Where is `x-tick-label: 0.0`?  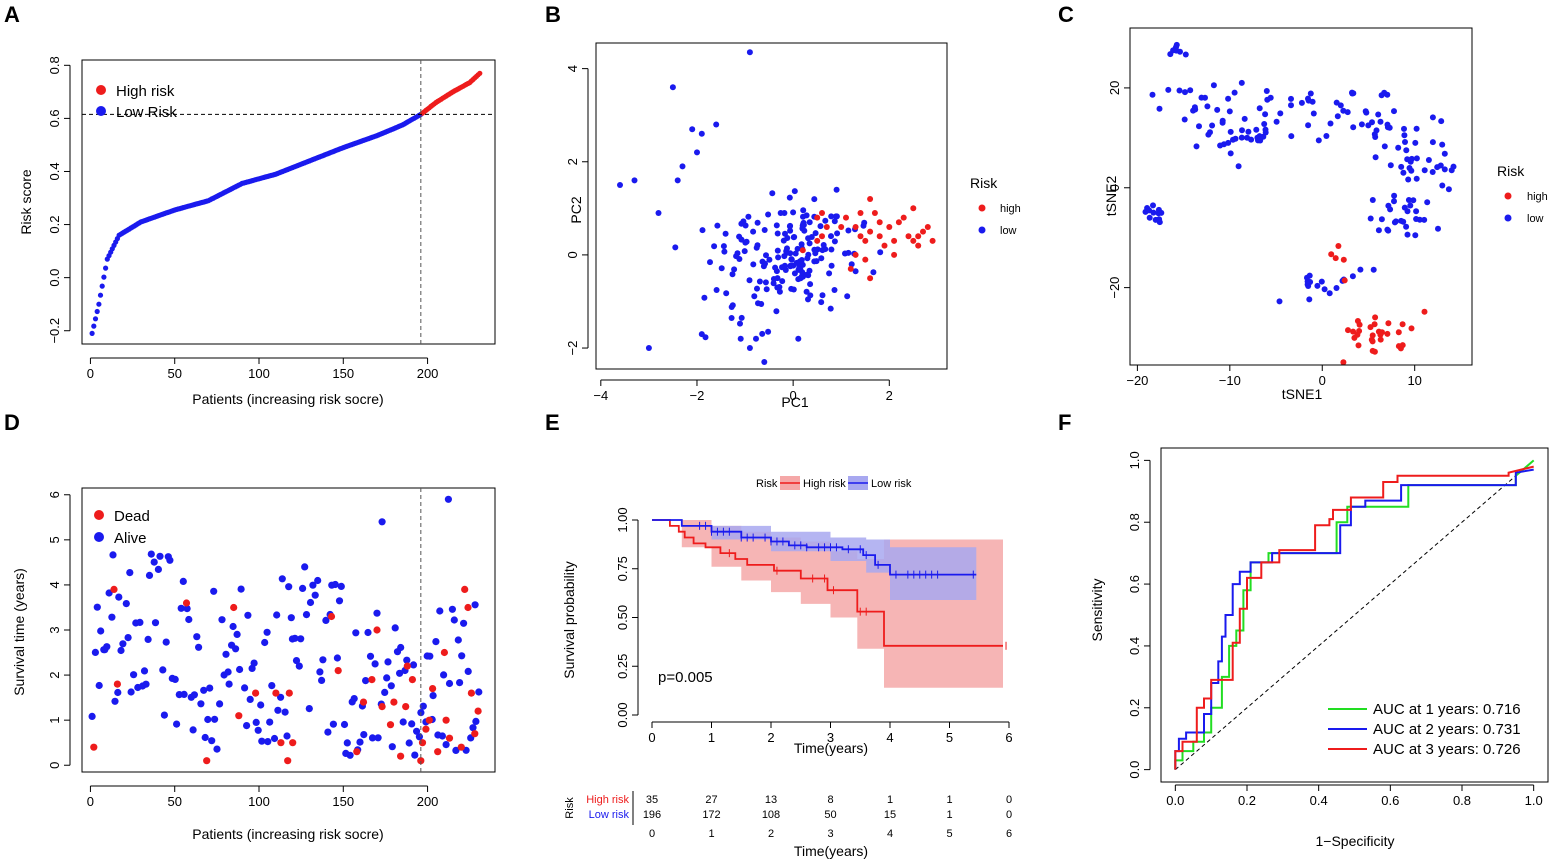
x-tick-label: 0.0 is located at coordinates (1175, 800).